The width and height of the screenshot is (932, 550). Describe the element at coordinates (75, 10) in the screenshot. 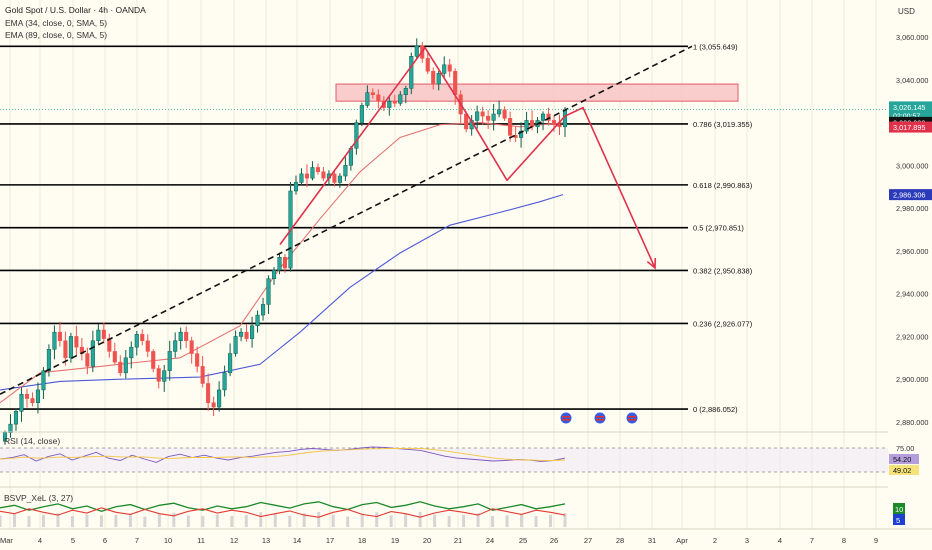

I see `chart-title: Gold Spot / U.S. Dollar · 4h · OANDA` at that location.